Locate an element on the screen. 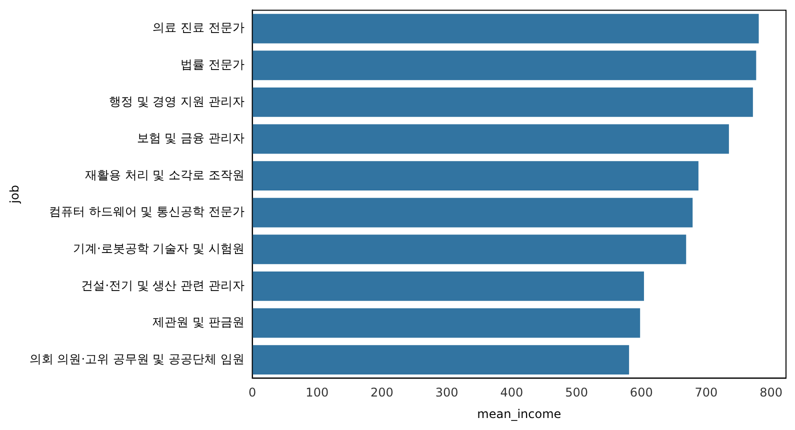  x-tick-label: 0 is located at coordinates (252, 393).